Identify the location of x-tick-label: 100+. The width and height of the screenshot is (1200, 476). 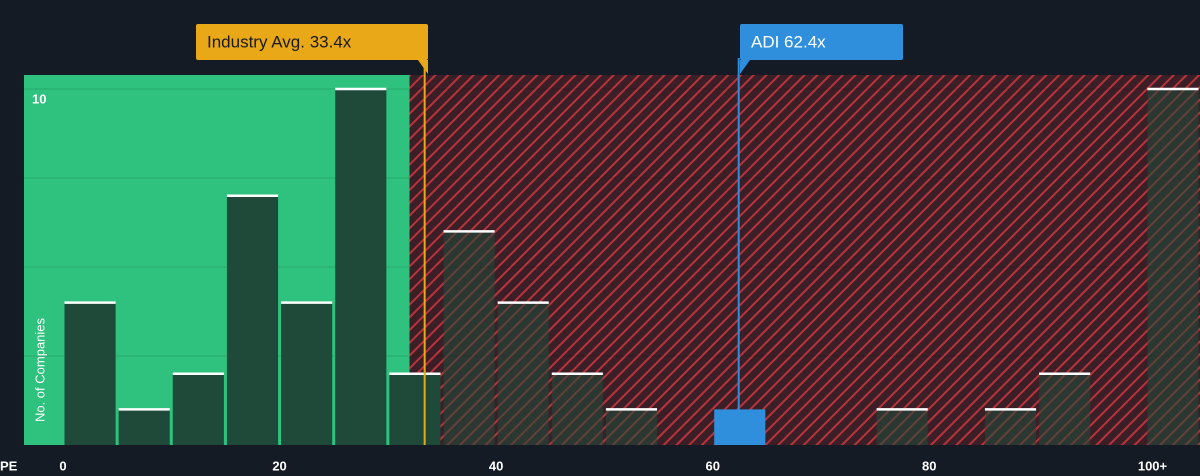
(1153, 465).